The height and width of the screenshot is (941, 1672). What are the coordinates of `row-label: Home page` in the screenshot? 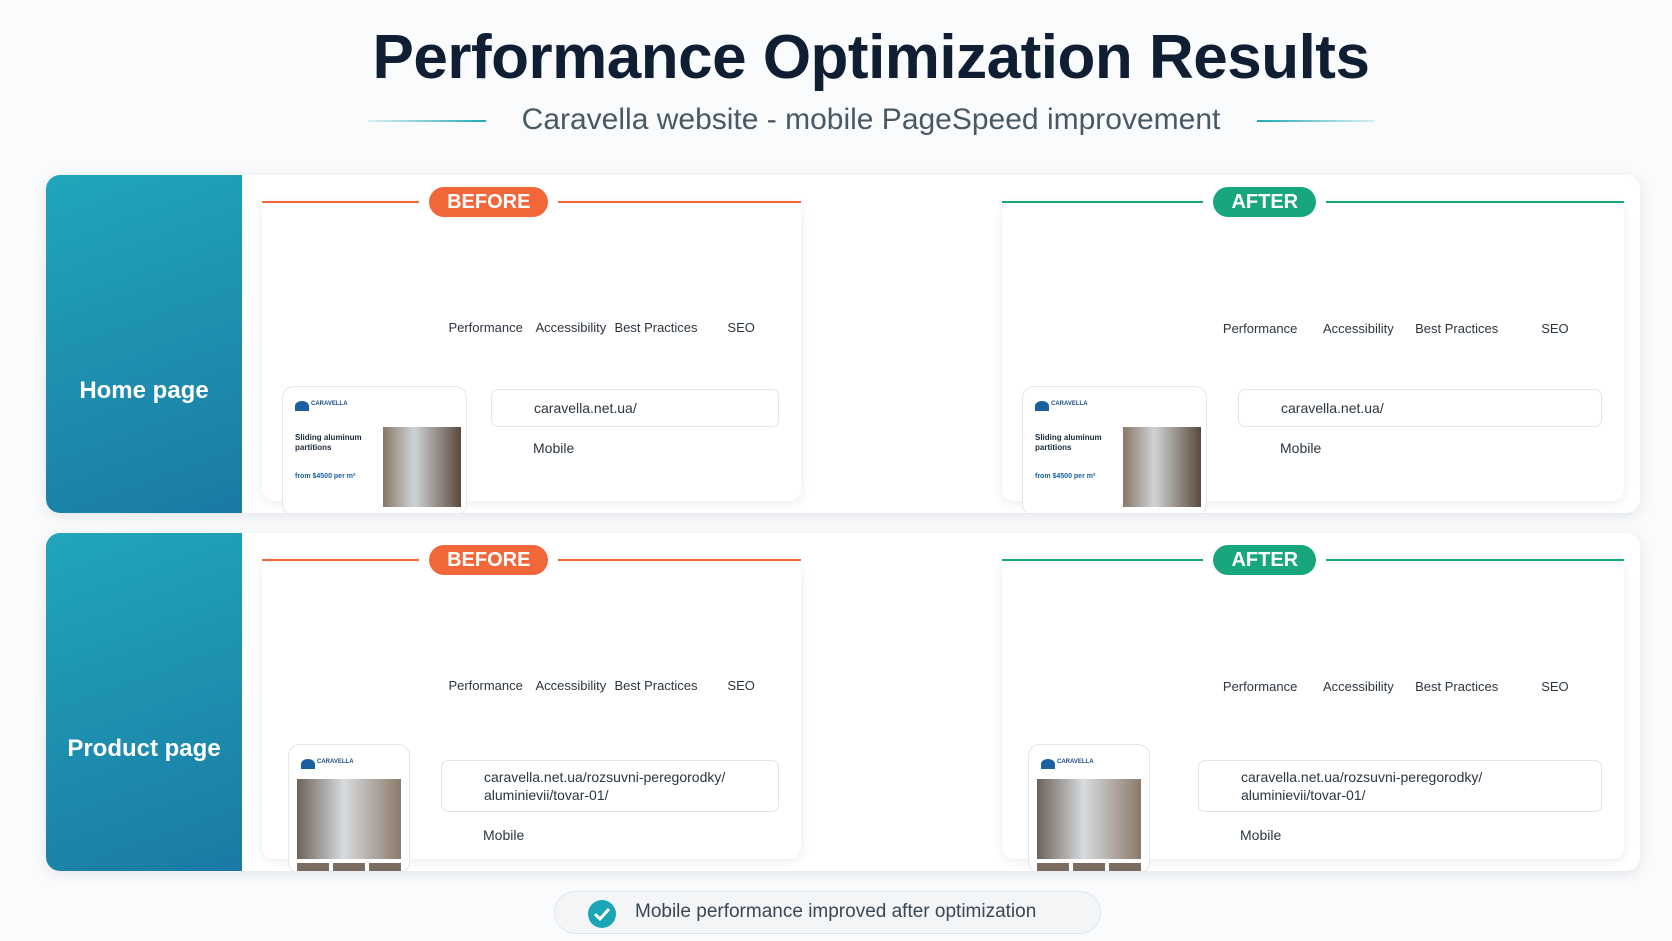 It's located at (144, 390).